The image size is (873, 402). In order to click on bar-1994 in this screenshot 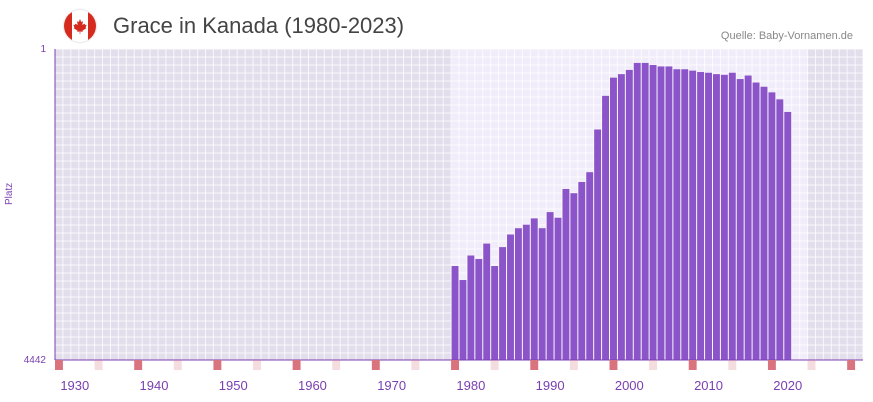, I will do `click(582, 270)`.